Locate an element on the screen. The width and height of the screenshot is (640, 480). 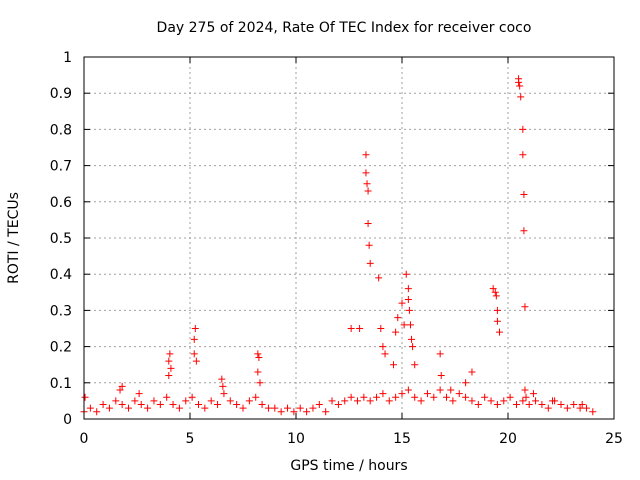
y-tick-label: 0.4 is located at coordinates (61, 275).